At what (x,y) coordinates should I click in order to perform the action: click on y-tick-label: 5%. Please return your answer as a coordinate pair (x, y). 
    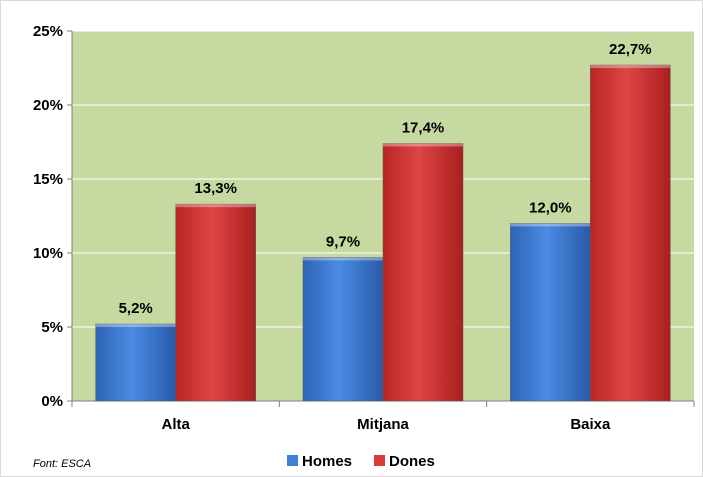
    Looking at the image, I should click on (52, 327).